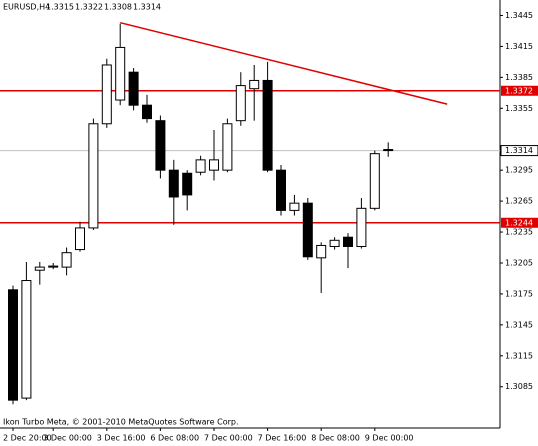  Describe the element at coordinates (389, 438) in the screenshot. I see `x-tick-label: 9 Dec 00:00` at that location.